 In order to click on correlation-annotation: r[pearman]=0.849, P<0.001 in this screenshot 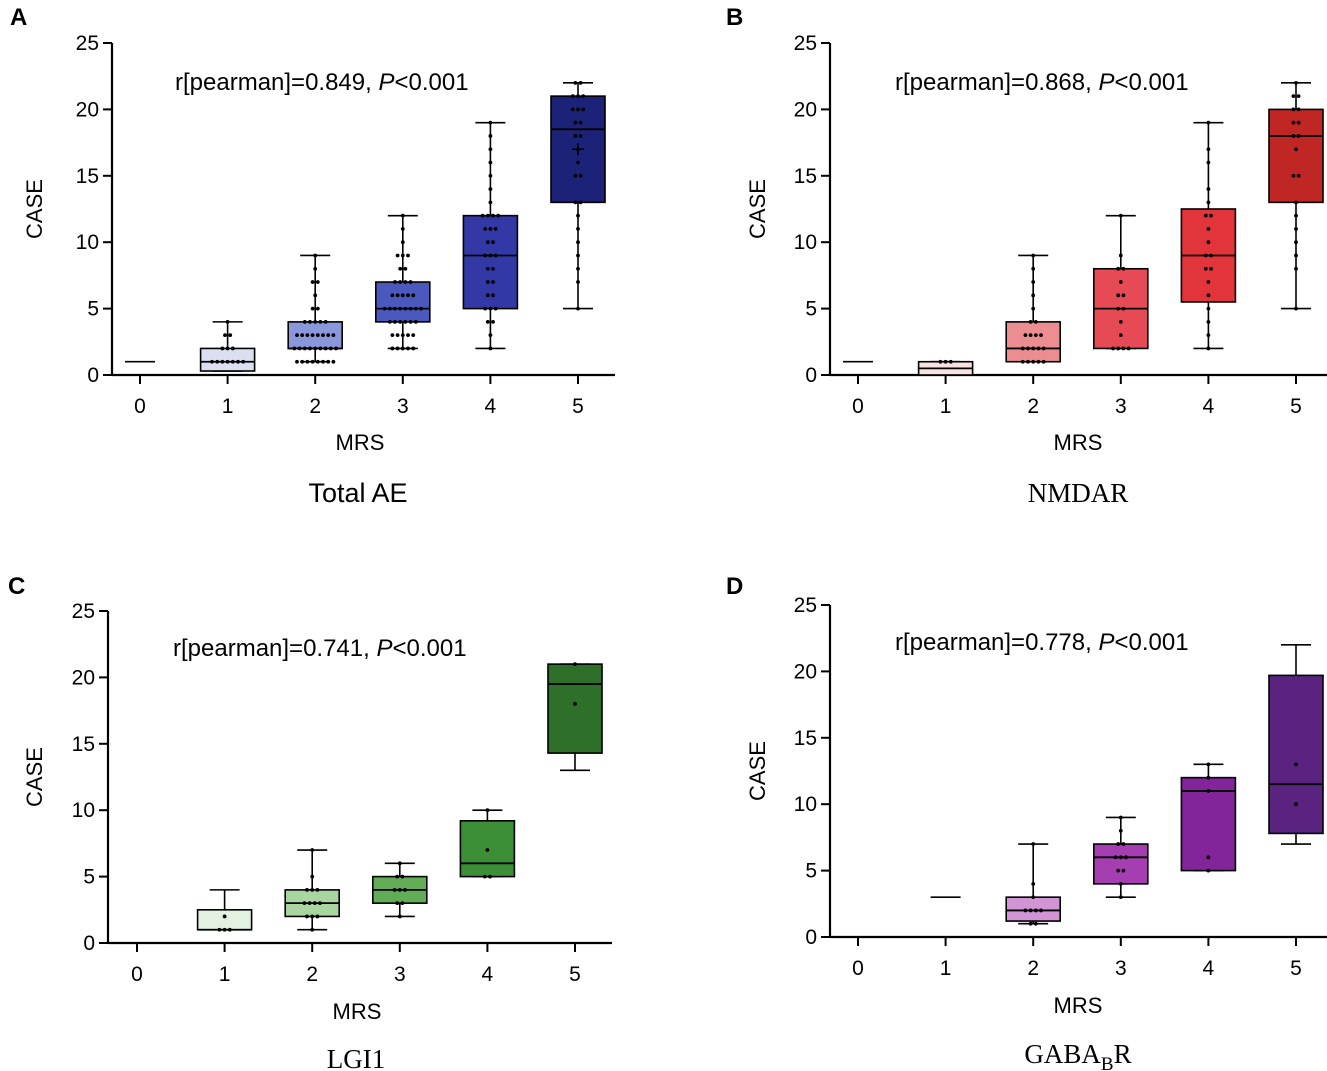, I will do `click(322, 82)`.